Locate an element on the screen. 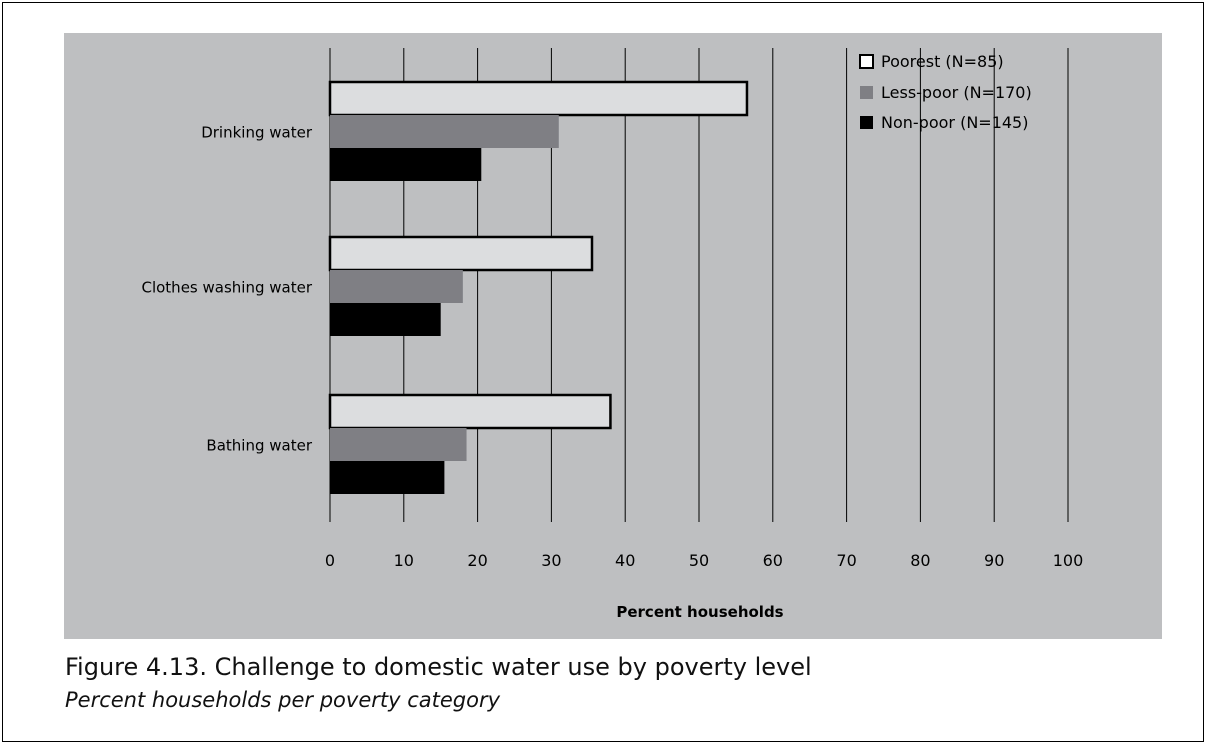 The height and width of the screenshot is (742, 1208). x-tick-label-60: 60 is located at coordinates (773, 560).